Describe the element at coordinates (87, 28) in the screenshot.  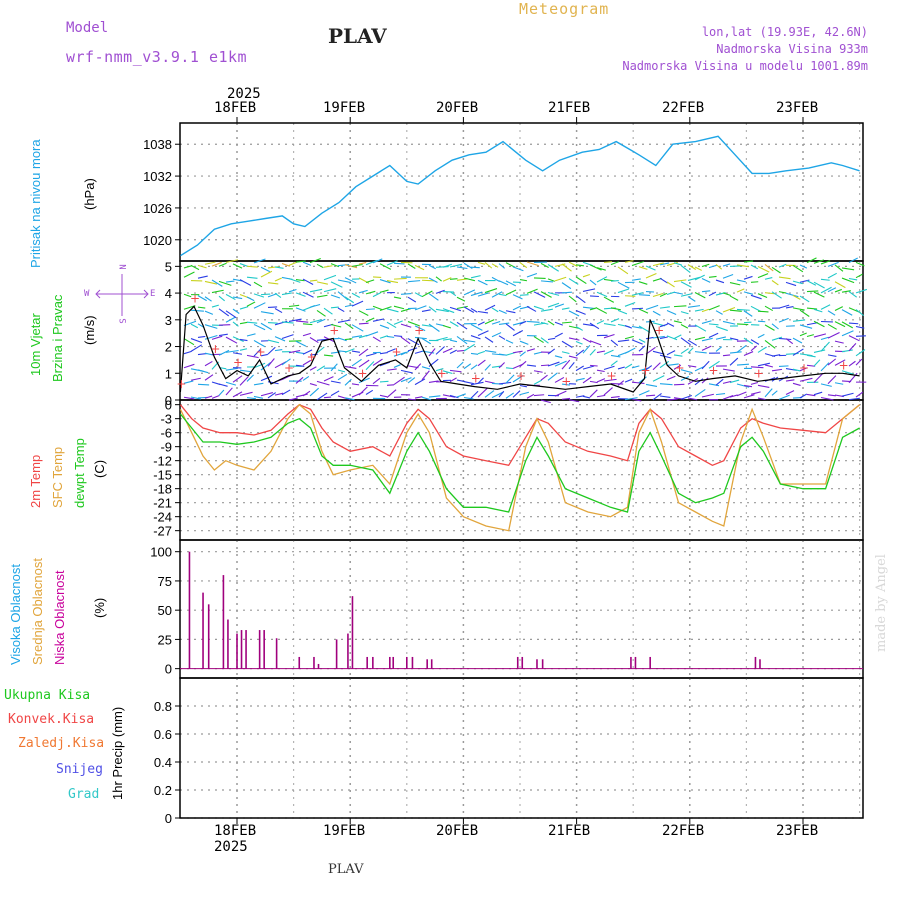
I see `model-label: Model` at that location.